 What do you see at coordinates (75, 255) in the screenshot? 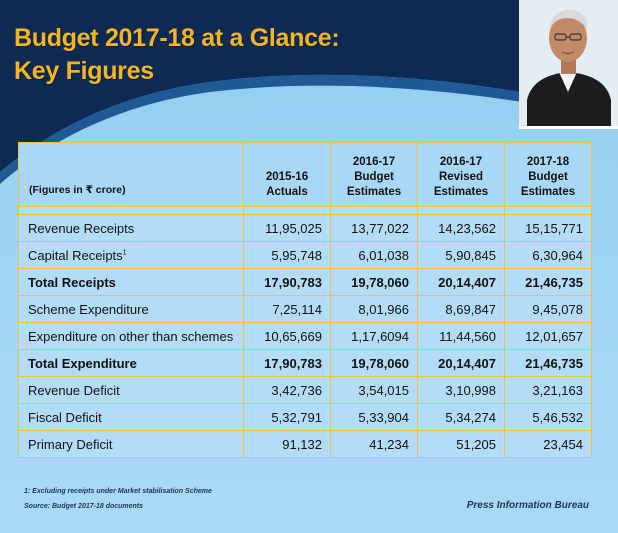
I see `row-label-text: Capital Receipts` at bounding box center [75, 255].